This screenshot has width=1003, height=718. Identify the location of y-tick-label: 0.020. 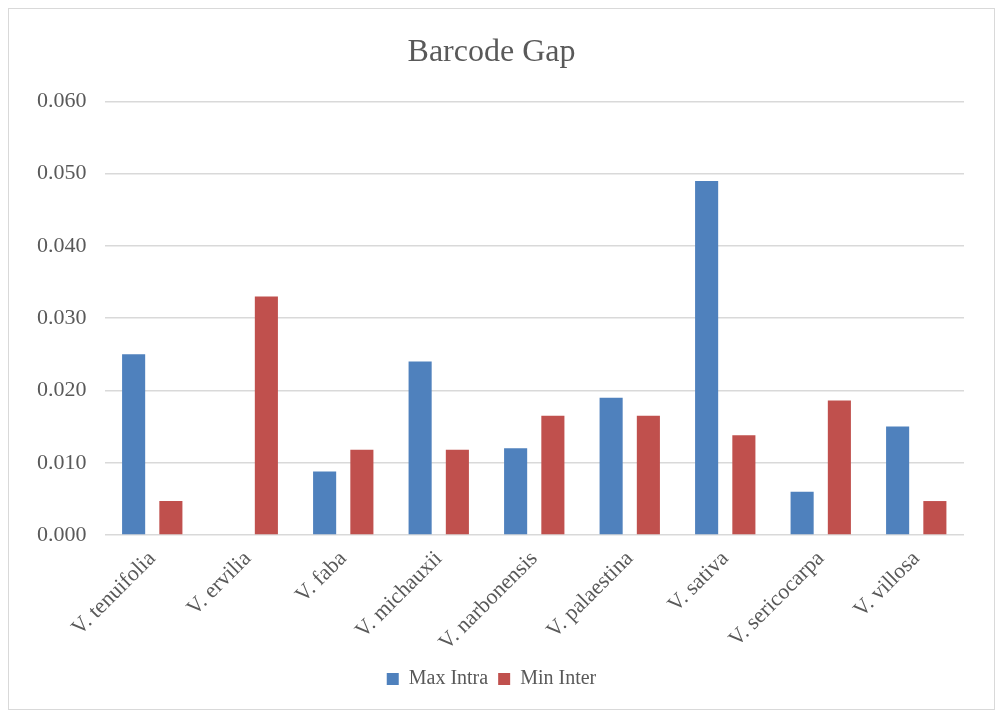
(62, 389).